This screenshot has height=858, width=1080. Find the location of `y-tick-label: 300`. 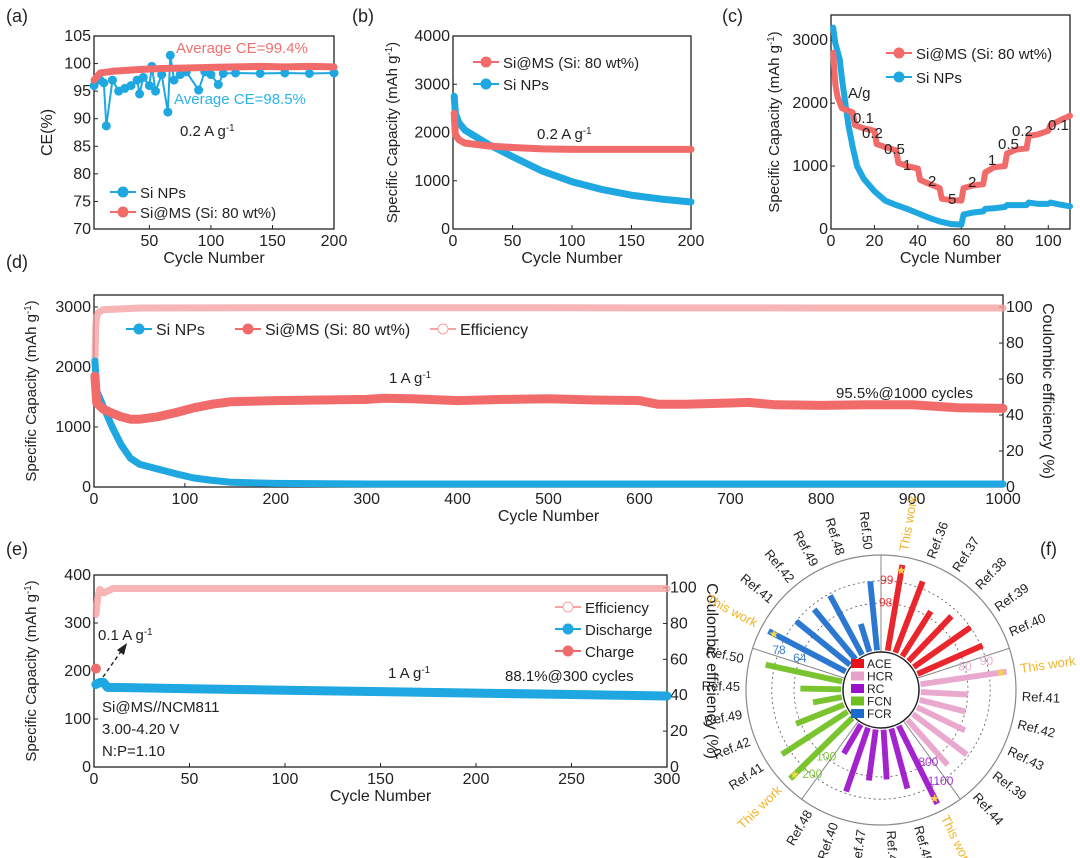

y-tick-label: 300 is located at coordinates (77, 623).